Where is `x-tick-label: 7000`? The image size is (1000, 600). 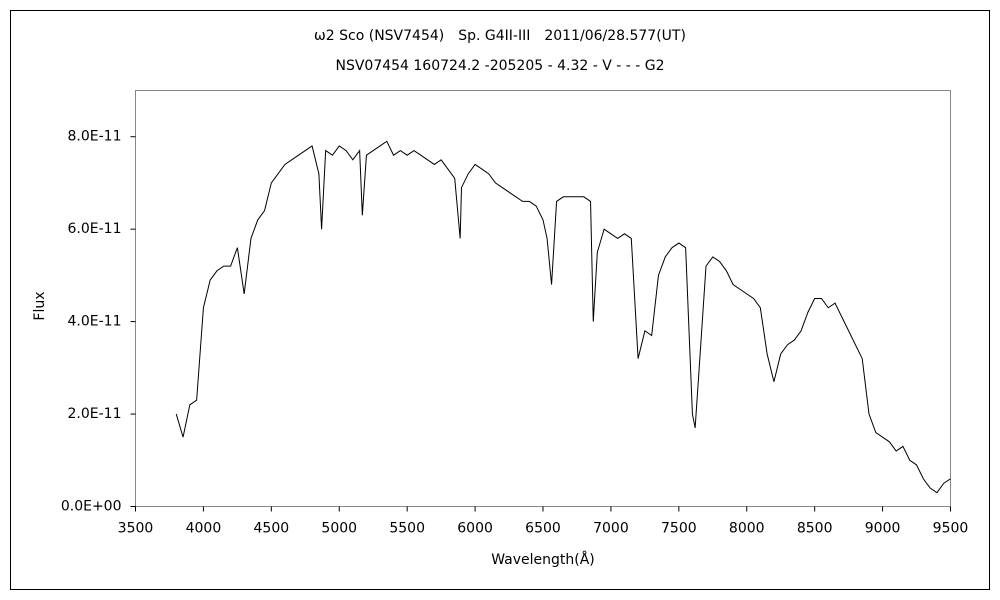 x-tick-label: 7000 is located at coordinates (611, 529).